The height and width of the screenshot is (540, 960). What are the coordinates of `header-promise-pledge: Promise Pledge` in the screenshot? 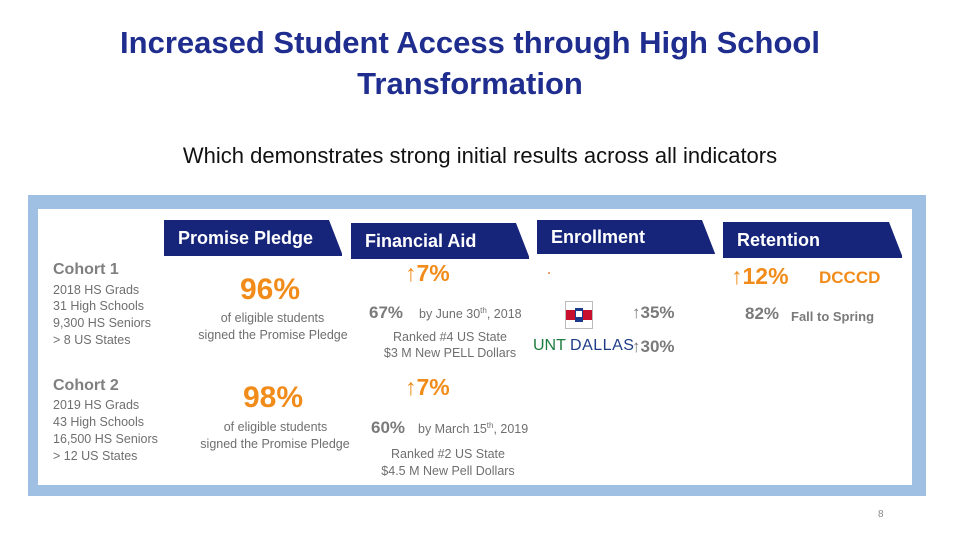 It's located at (253, 238).